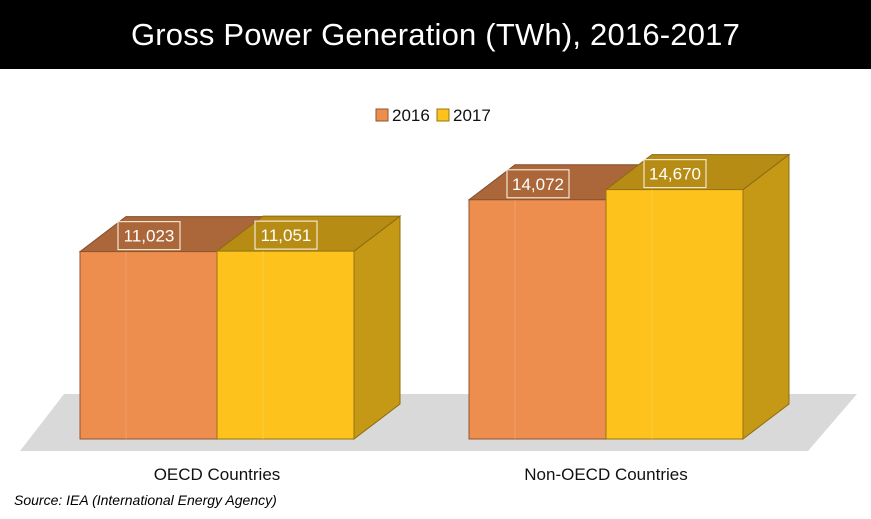  I want to click on legend-item-2017: 2017, so click(463, 115).